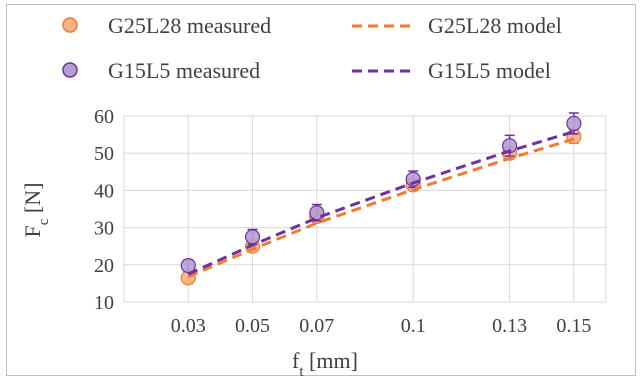 The height and width of the screenshot is (381, 643). Describe the element at coordinates (104, 229) in the screenshot. I see `y-tick-label: 30` at that location.